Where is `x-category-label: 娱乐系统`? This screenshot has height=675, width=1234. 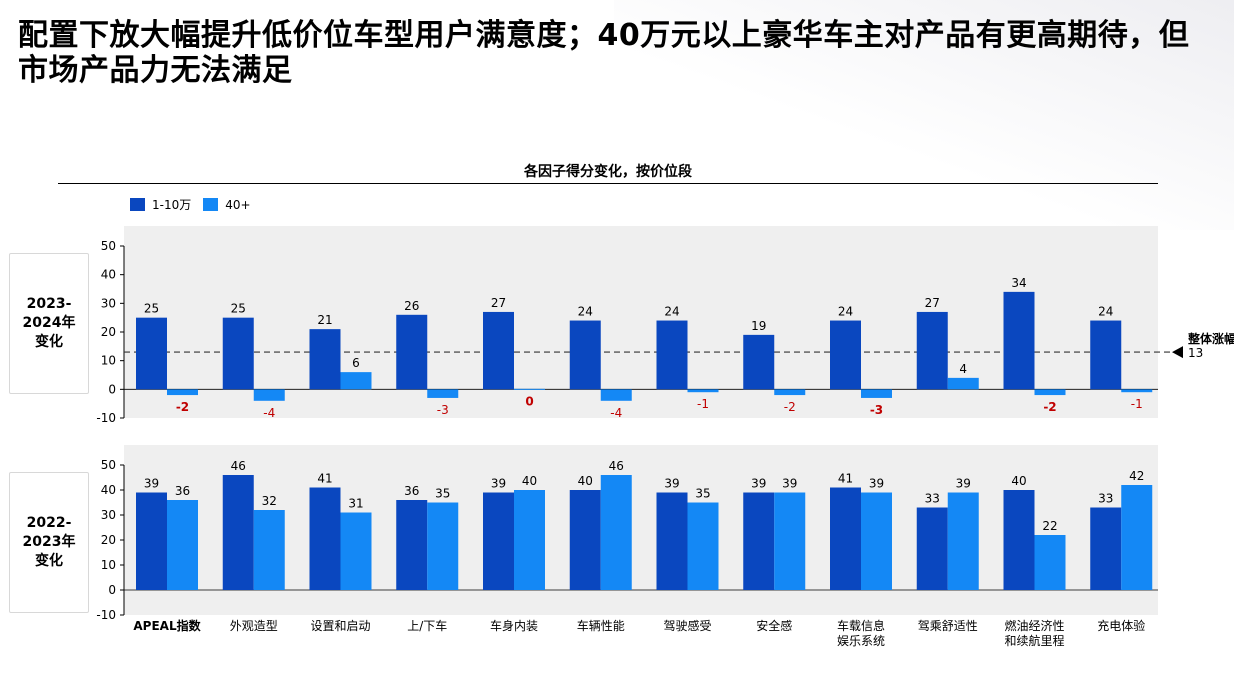
x-category-label: 娱乐系统 is located at coordinates (861, 641).